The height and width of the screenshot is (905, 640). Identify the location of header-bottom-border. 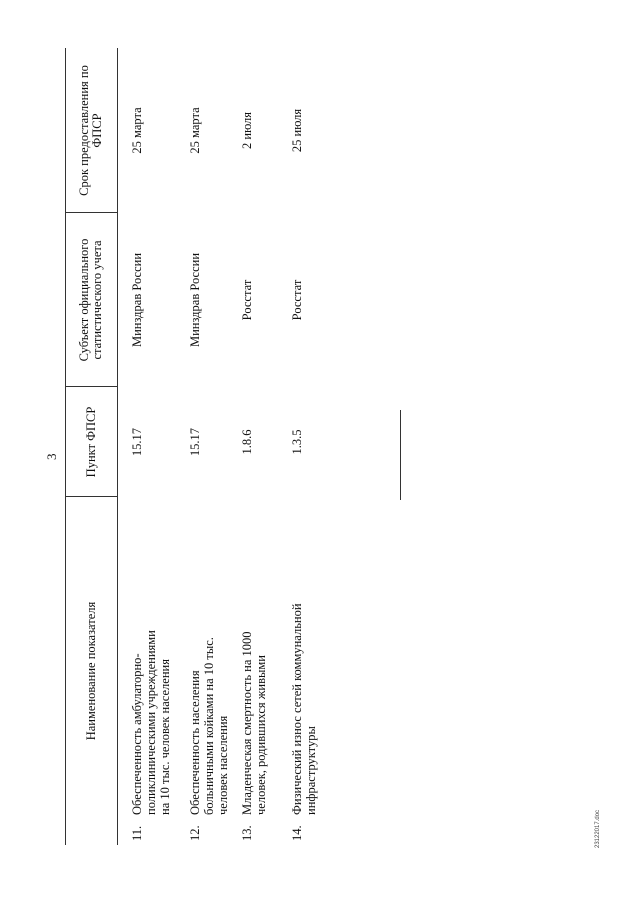
(117, 446).